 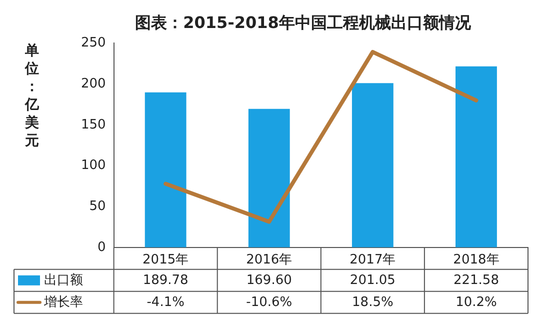 What do you see at coordinates (373, 260) in the screenshot?
I see `x-tick-label: 2017年` at bounding box center [373, 260].